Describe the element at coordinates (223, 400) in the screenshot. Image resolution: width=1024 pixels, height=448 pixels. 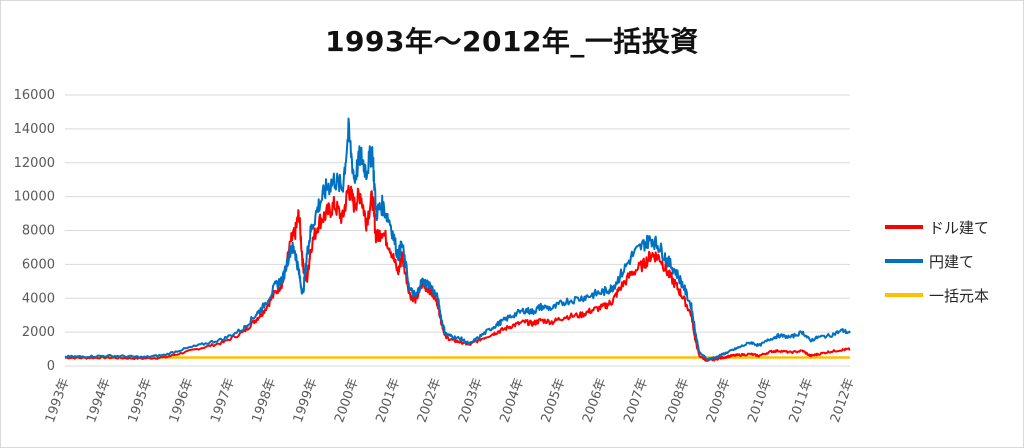
I see `x-tick-label: 1997年` at that location.